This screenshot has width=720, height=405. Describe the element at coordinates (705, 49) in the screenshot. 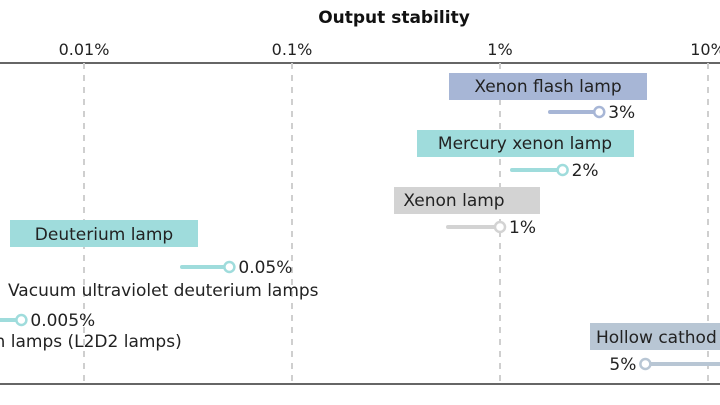

I see `x-tick-label: 10%` at that location.